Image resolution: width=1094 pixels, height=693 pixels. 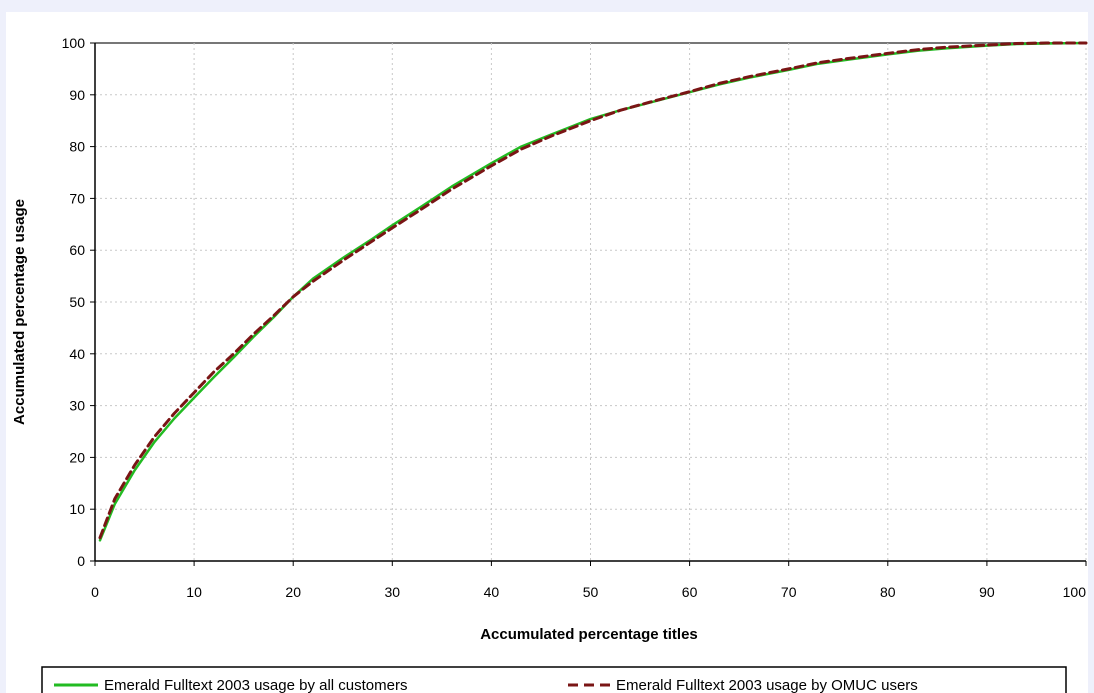 What do you see at coordinates (987, 592) in the screenshot?
I see `x-tick-label: 90` at bounding box center [987, 592].